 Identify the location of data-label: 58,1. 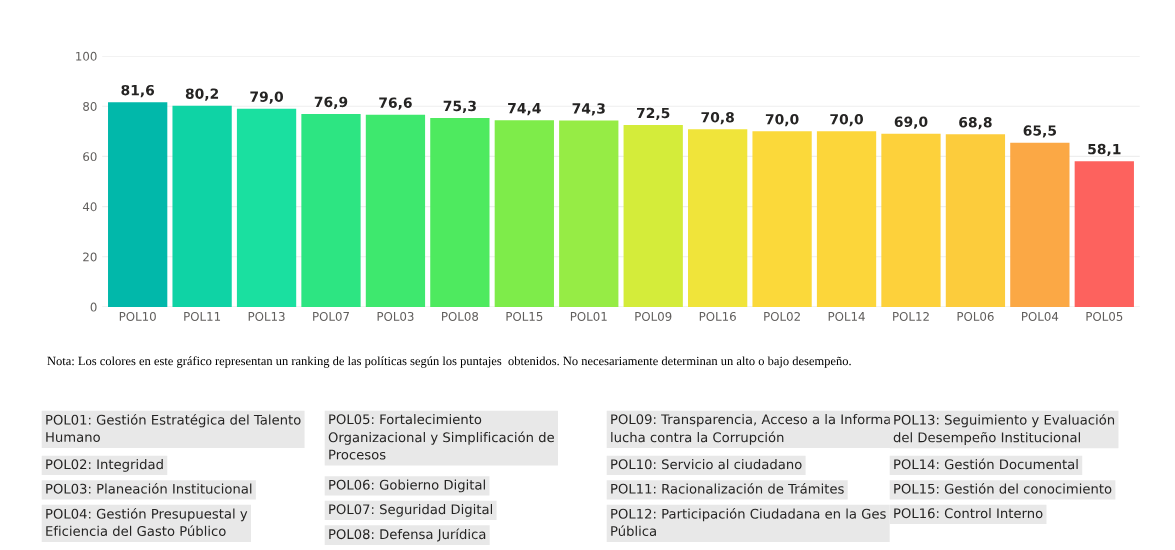
(1104, 150).